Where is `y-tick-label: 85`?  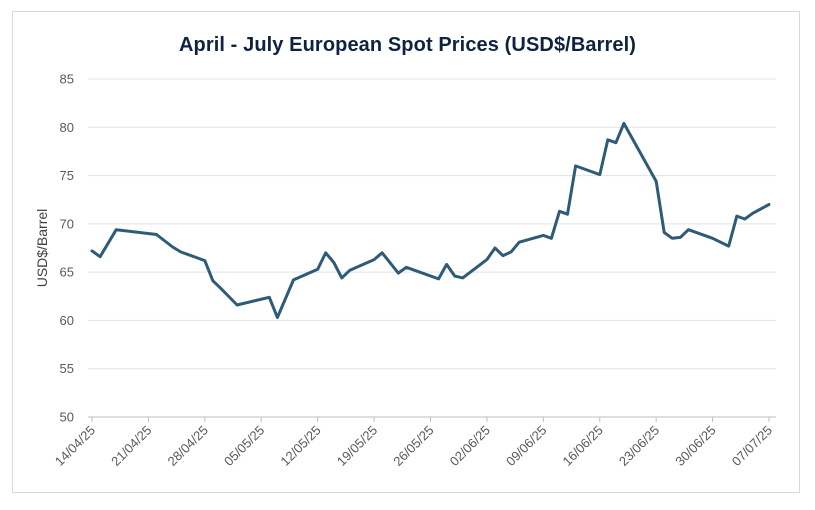
y-tick-label: 85 is located at coordinates (67, 79).